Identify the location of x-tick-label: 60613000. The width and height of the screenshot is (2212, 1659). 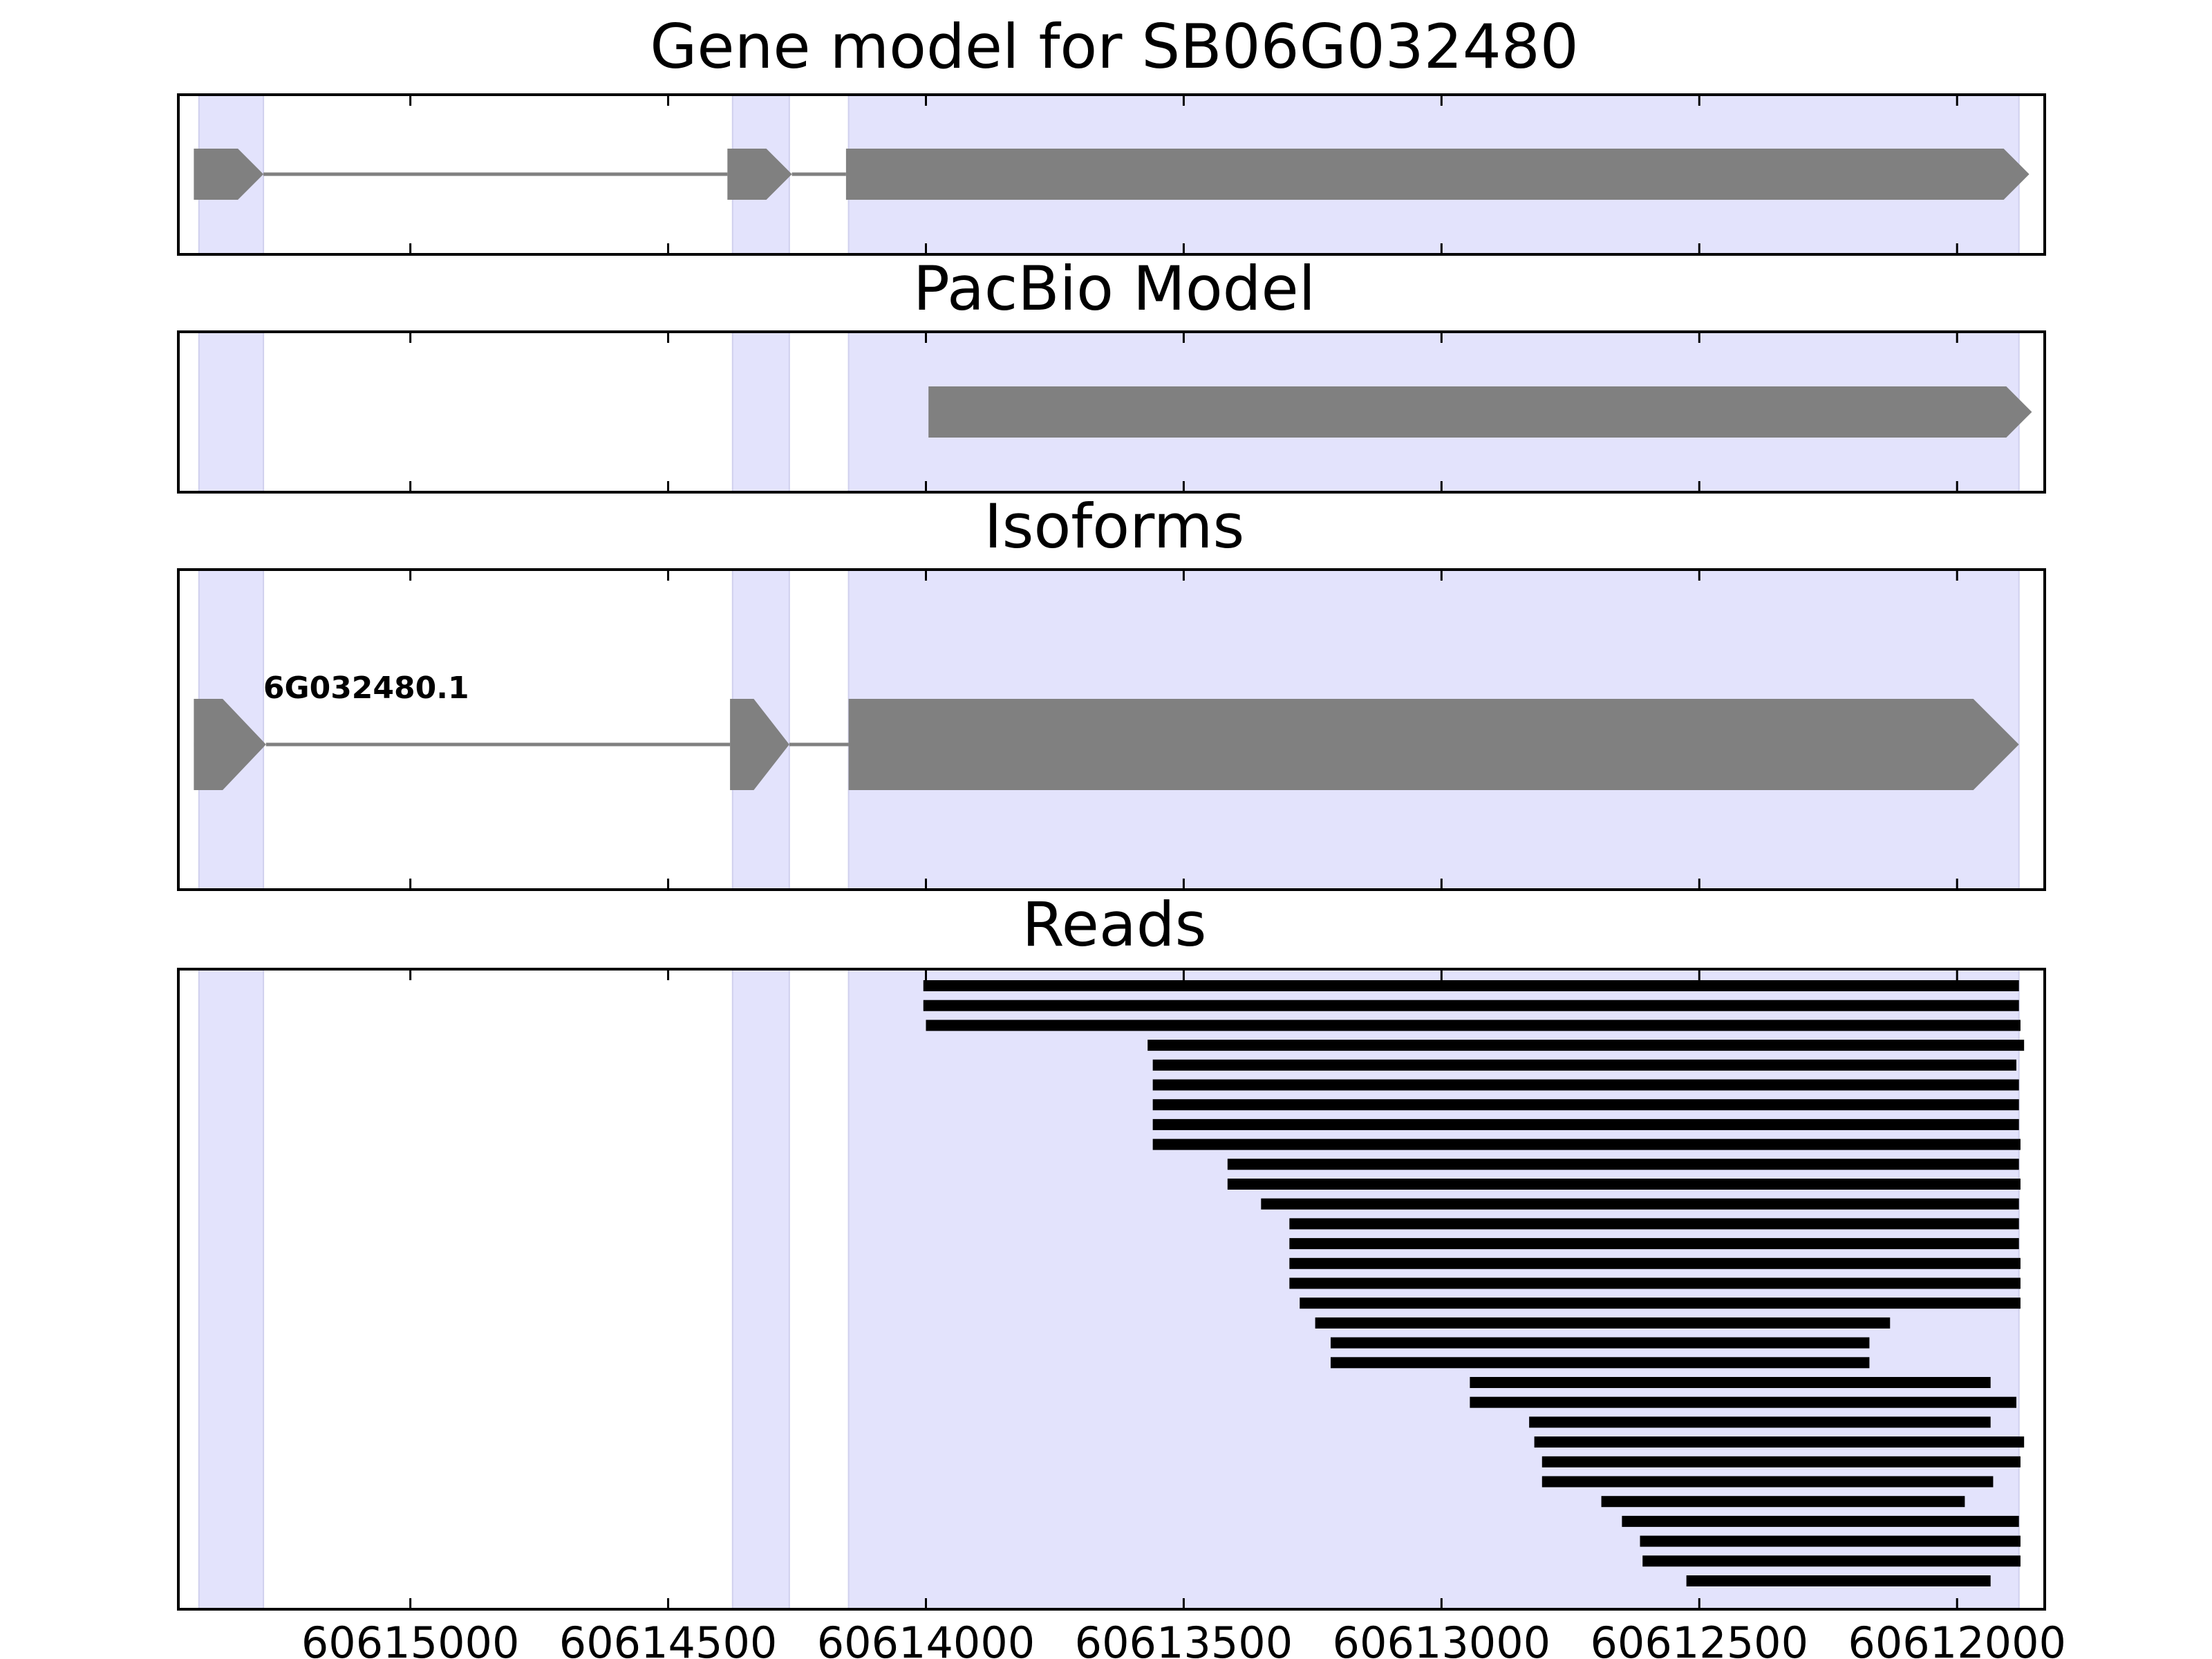
(1442, 1638).